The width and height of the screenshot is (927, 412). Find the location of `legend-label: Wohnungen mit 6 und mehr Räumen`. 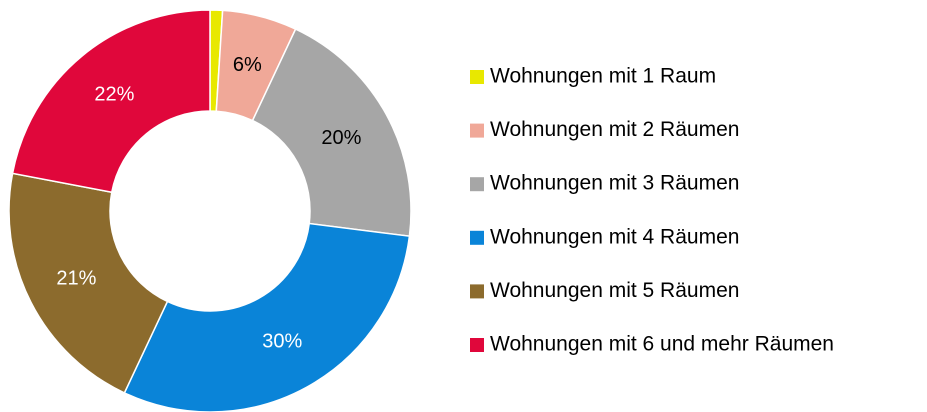

legend-label: Wohnungen mit 6 und mehr Räumen is located at coordinates (662, 344).